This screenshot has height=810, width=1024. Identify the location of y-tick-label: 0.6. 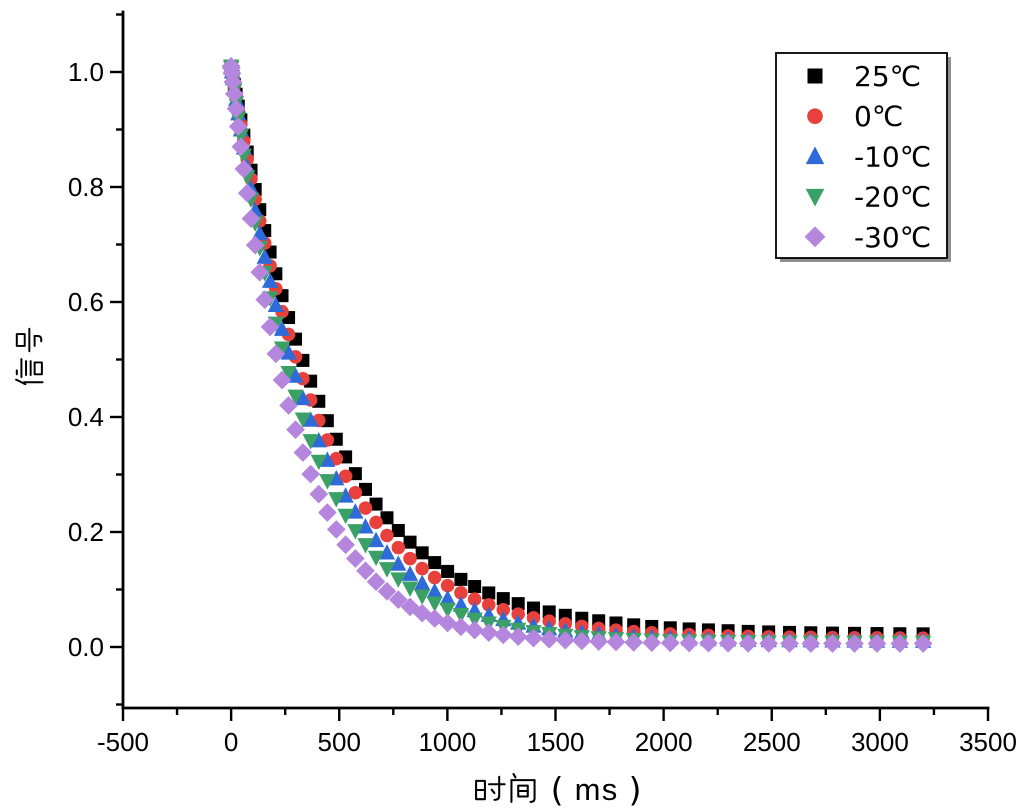
(86, 302).